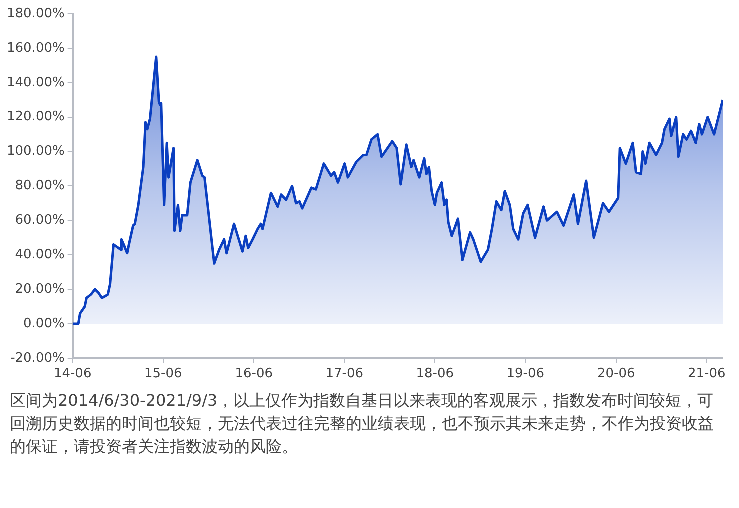 The width and height of the screenshot is (739, 508). I want to click on y-tick-label: 160.00%, so click(35, 48).